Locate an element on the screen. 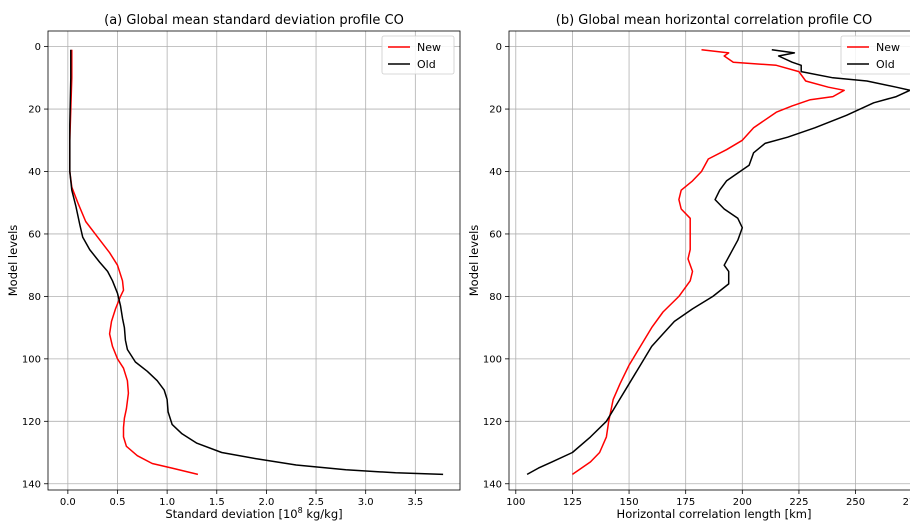 The image size is (910, 521). x-tick-label: 275 is located at coordinates (906, 502).